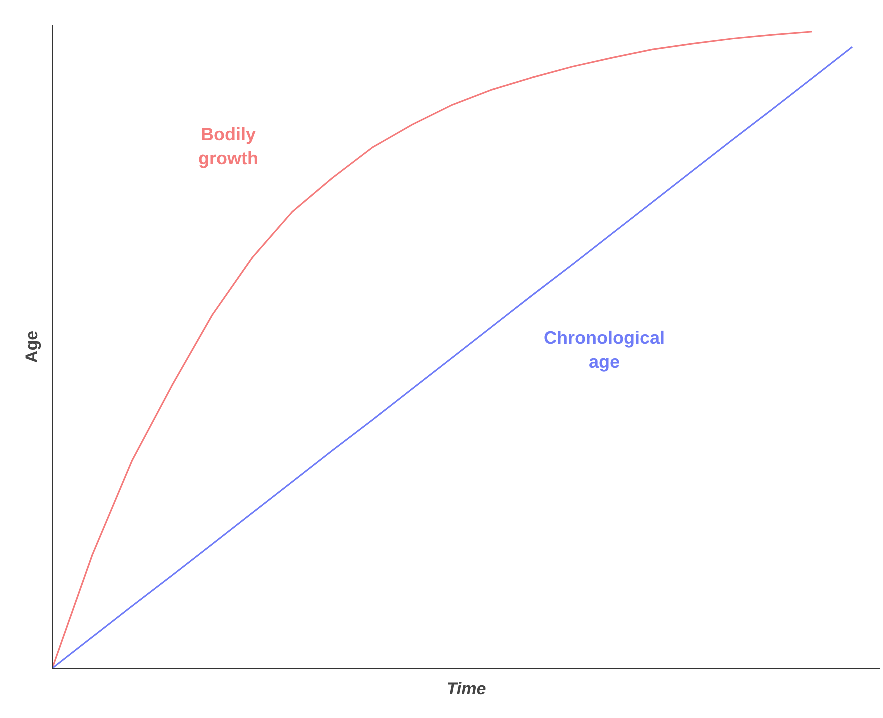 The width and height of the screenshot is (883, 718). What do you see at coordinates (228, 146) in the screenshot?
I see `text: Bodily growth` at bounding box center [228, 146].